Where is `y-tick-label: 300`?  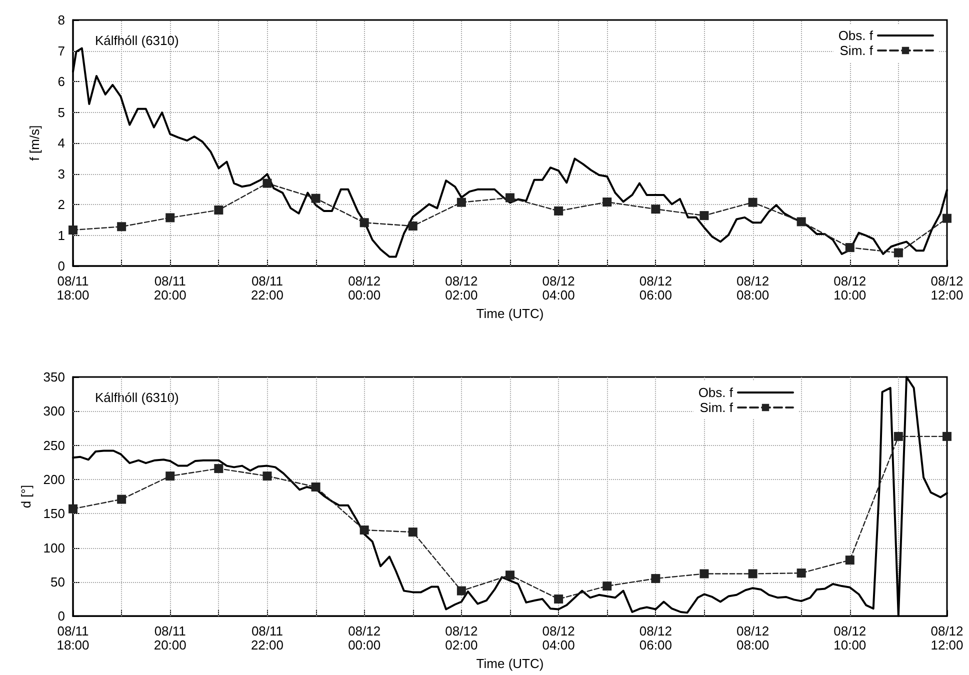 y-tick-label: 300 is located at coordinates (54, 411).